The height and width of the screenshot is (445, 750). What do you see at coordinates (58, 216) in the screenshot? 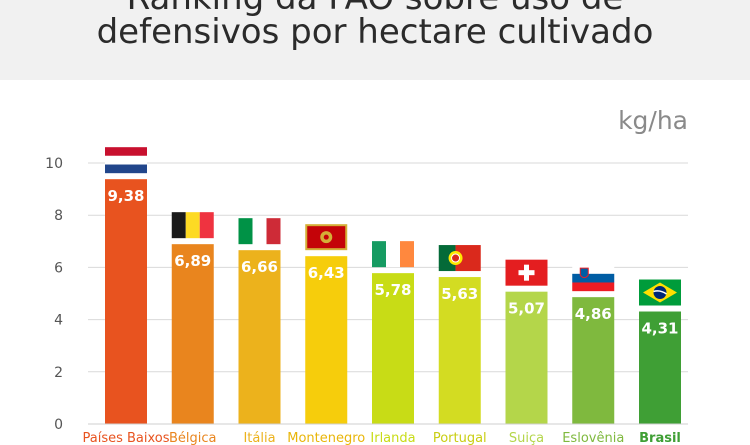
I see `y-tick-label: 8` at bounding box center [58, 216].